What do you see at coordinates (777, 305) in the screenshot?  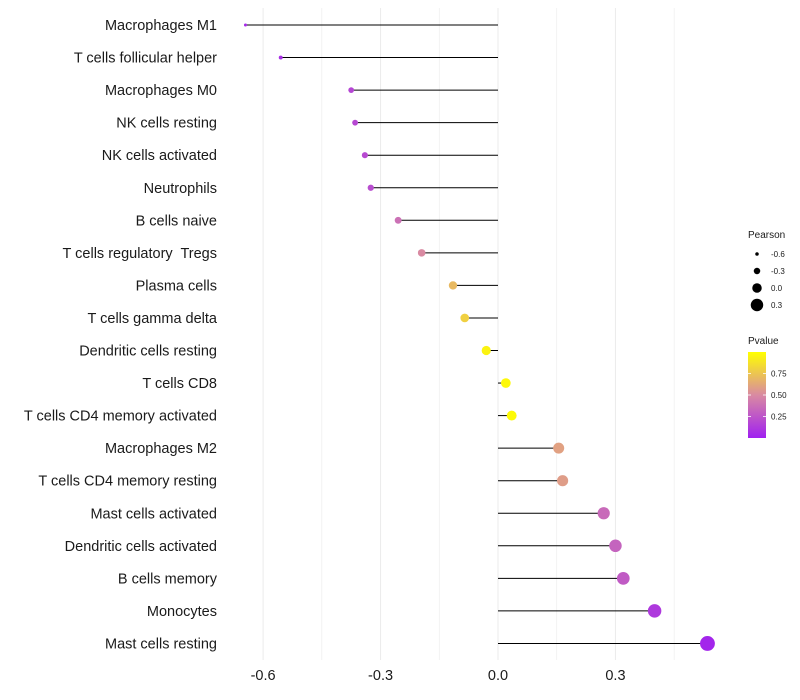 I see `size-legend-label: 0.3` at bounding box center [777, 305].